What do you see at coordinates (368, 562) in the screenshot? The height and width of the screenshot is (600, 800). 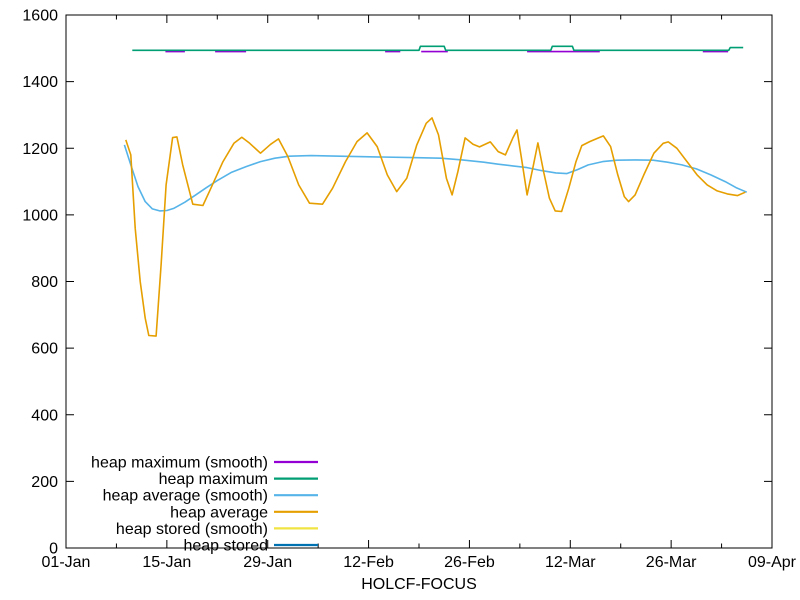 I see `x-tick-label: 12-Feb` at bounding box center [368, 562].